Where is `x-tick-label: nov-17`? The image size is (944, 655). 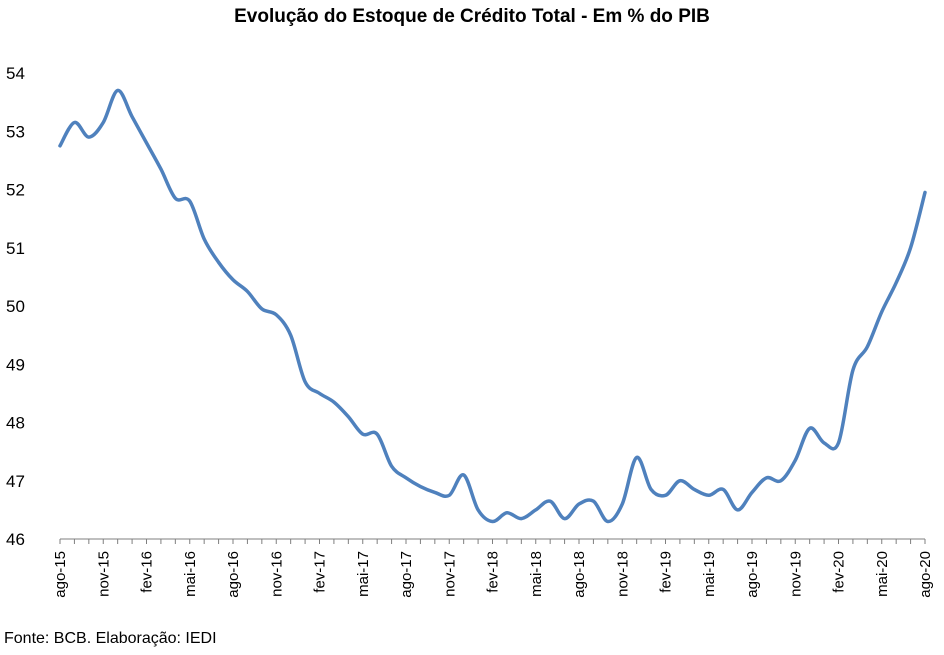 x-tick-label: nov-17 is located at coordinates (449, 574).